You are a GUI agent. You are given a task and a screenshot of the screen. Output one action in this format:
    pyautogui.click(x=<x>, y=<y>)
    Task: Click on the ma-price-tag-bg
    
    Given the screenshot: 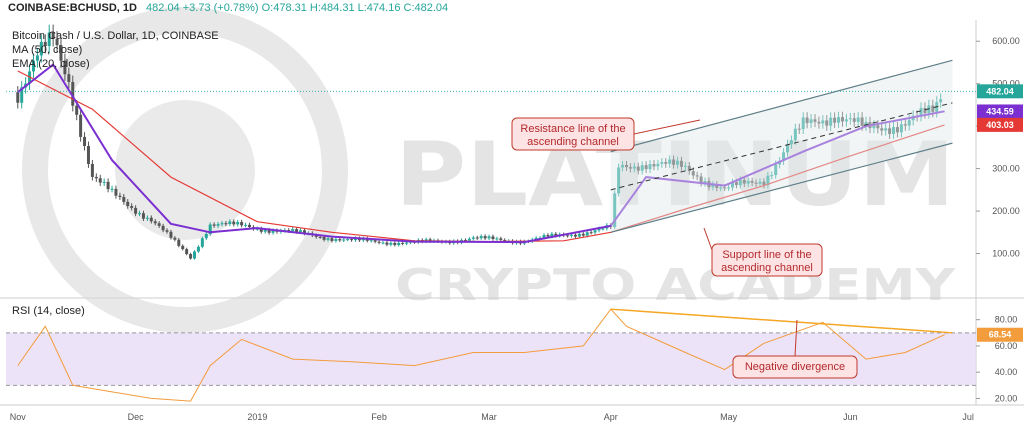 What is the action you would take?
    pyautogui.click(x=1000, y=124)
    